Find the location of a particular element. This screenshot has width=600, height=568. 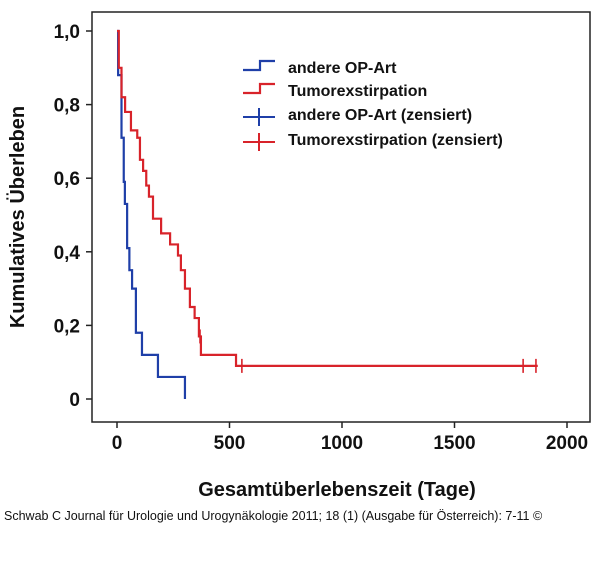

y-axis-label: Kumulatives Überleben is located at coordinates (17, 217).